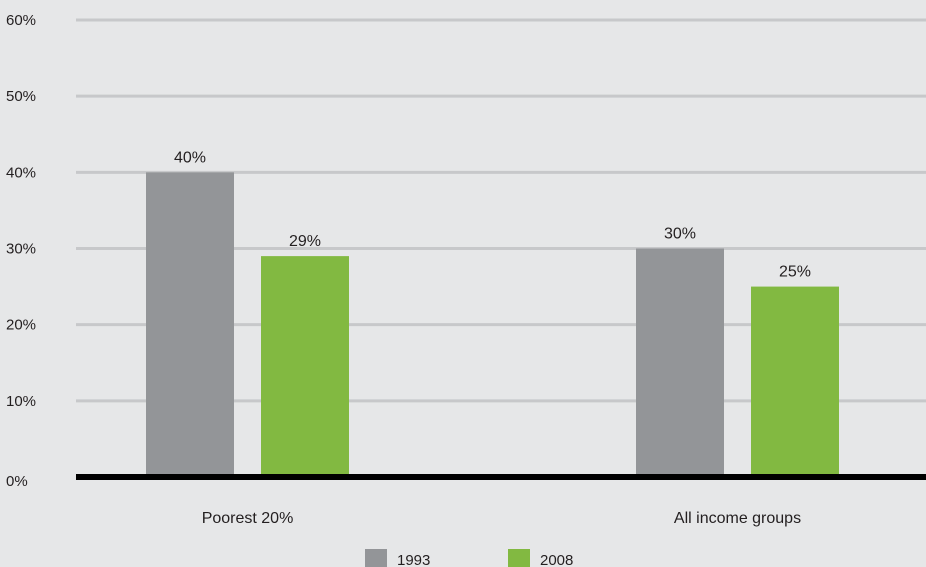 The image size is (926, 567). I want to click on y-tick-label: 10%, so click(21, 401).